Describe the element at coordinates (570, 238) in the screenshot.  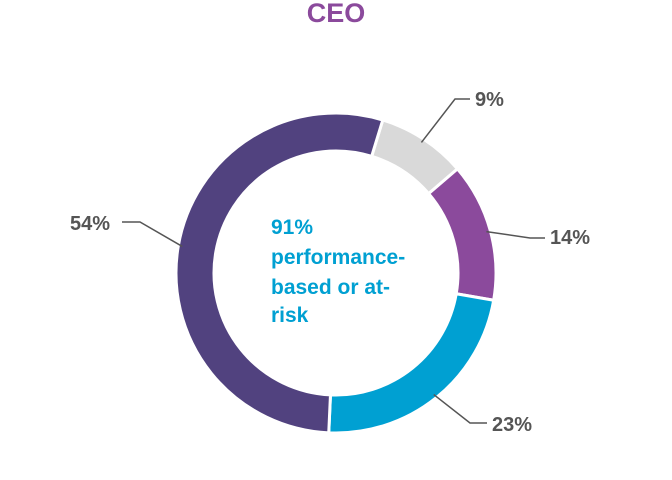
I see `slice-label: 14%` at that location.